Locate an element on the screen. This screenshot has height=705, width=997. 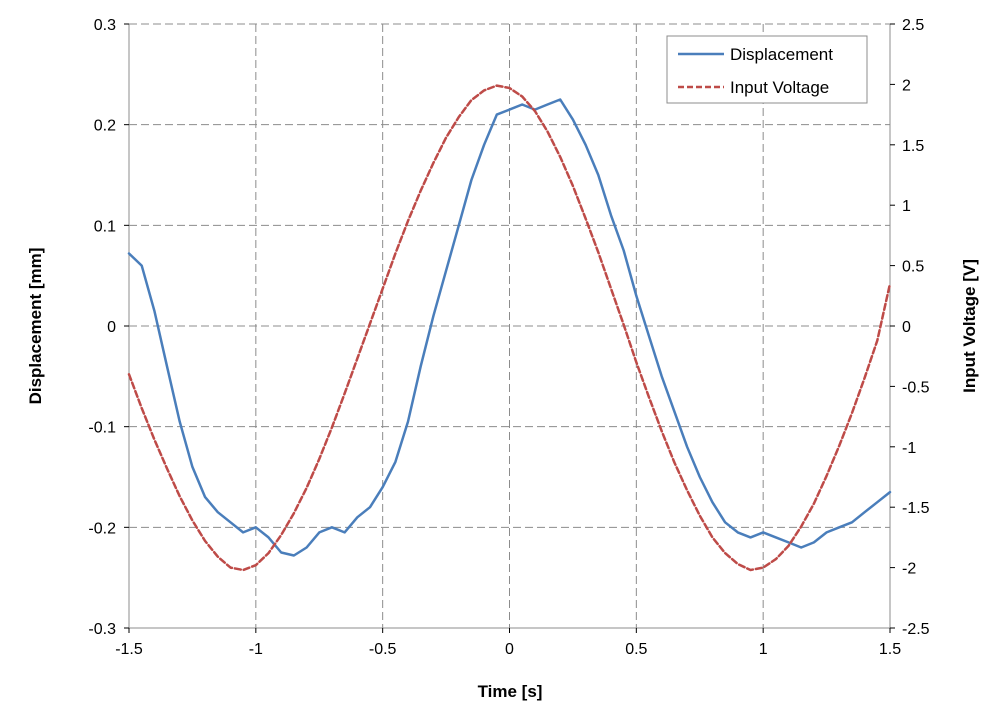
x-tick-label: 1.5 is located at coordinates (890, 649).